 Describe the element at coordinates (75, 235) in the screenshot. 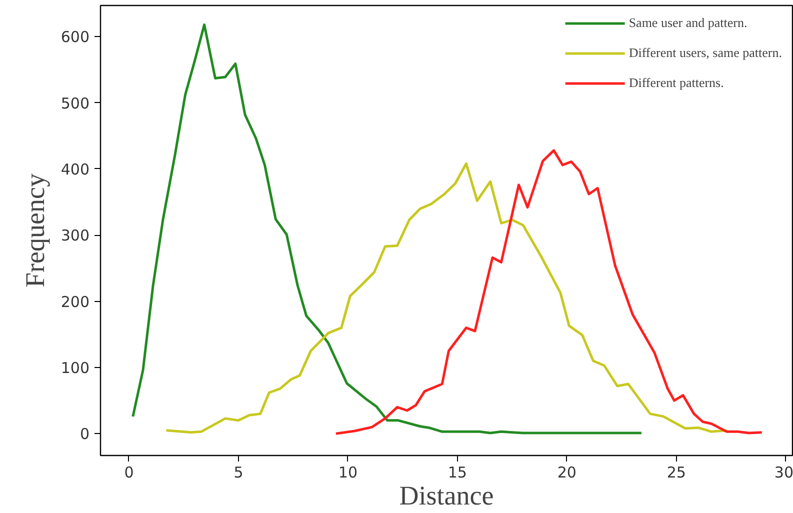

I see `y-tick-label: 300` at that location.